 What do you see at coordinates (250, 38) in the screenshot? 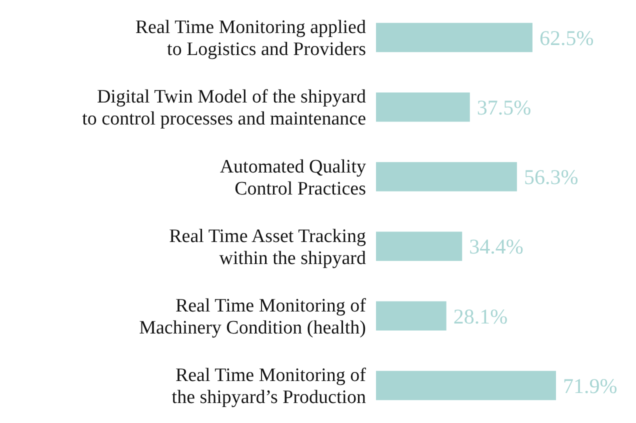
I see `y-tick-label: Real Time Monitoring applied to Logistics and Providers` at bounding box center [250, 38].